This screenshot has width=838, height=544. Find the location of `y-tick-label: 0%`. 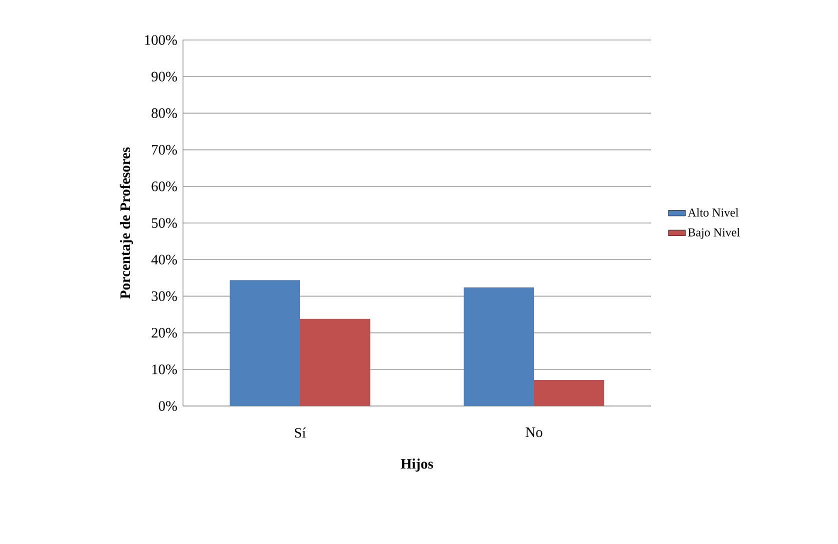

y-tick-label: 0% is located at coordinates (167, 406).